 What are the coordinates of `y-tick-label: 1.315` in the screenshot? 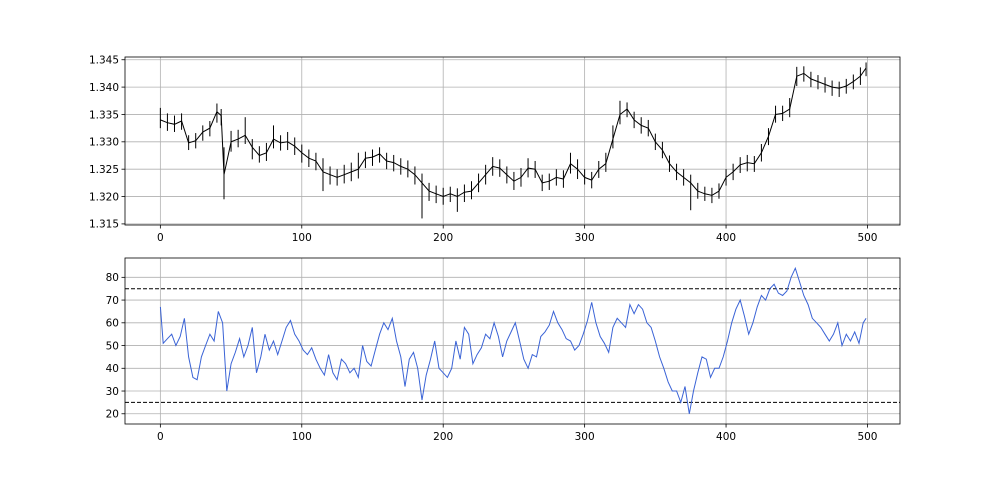 It's located at (104, 225).